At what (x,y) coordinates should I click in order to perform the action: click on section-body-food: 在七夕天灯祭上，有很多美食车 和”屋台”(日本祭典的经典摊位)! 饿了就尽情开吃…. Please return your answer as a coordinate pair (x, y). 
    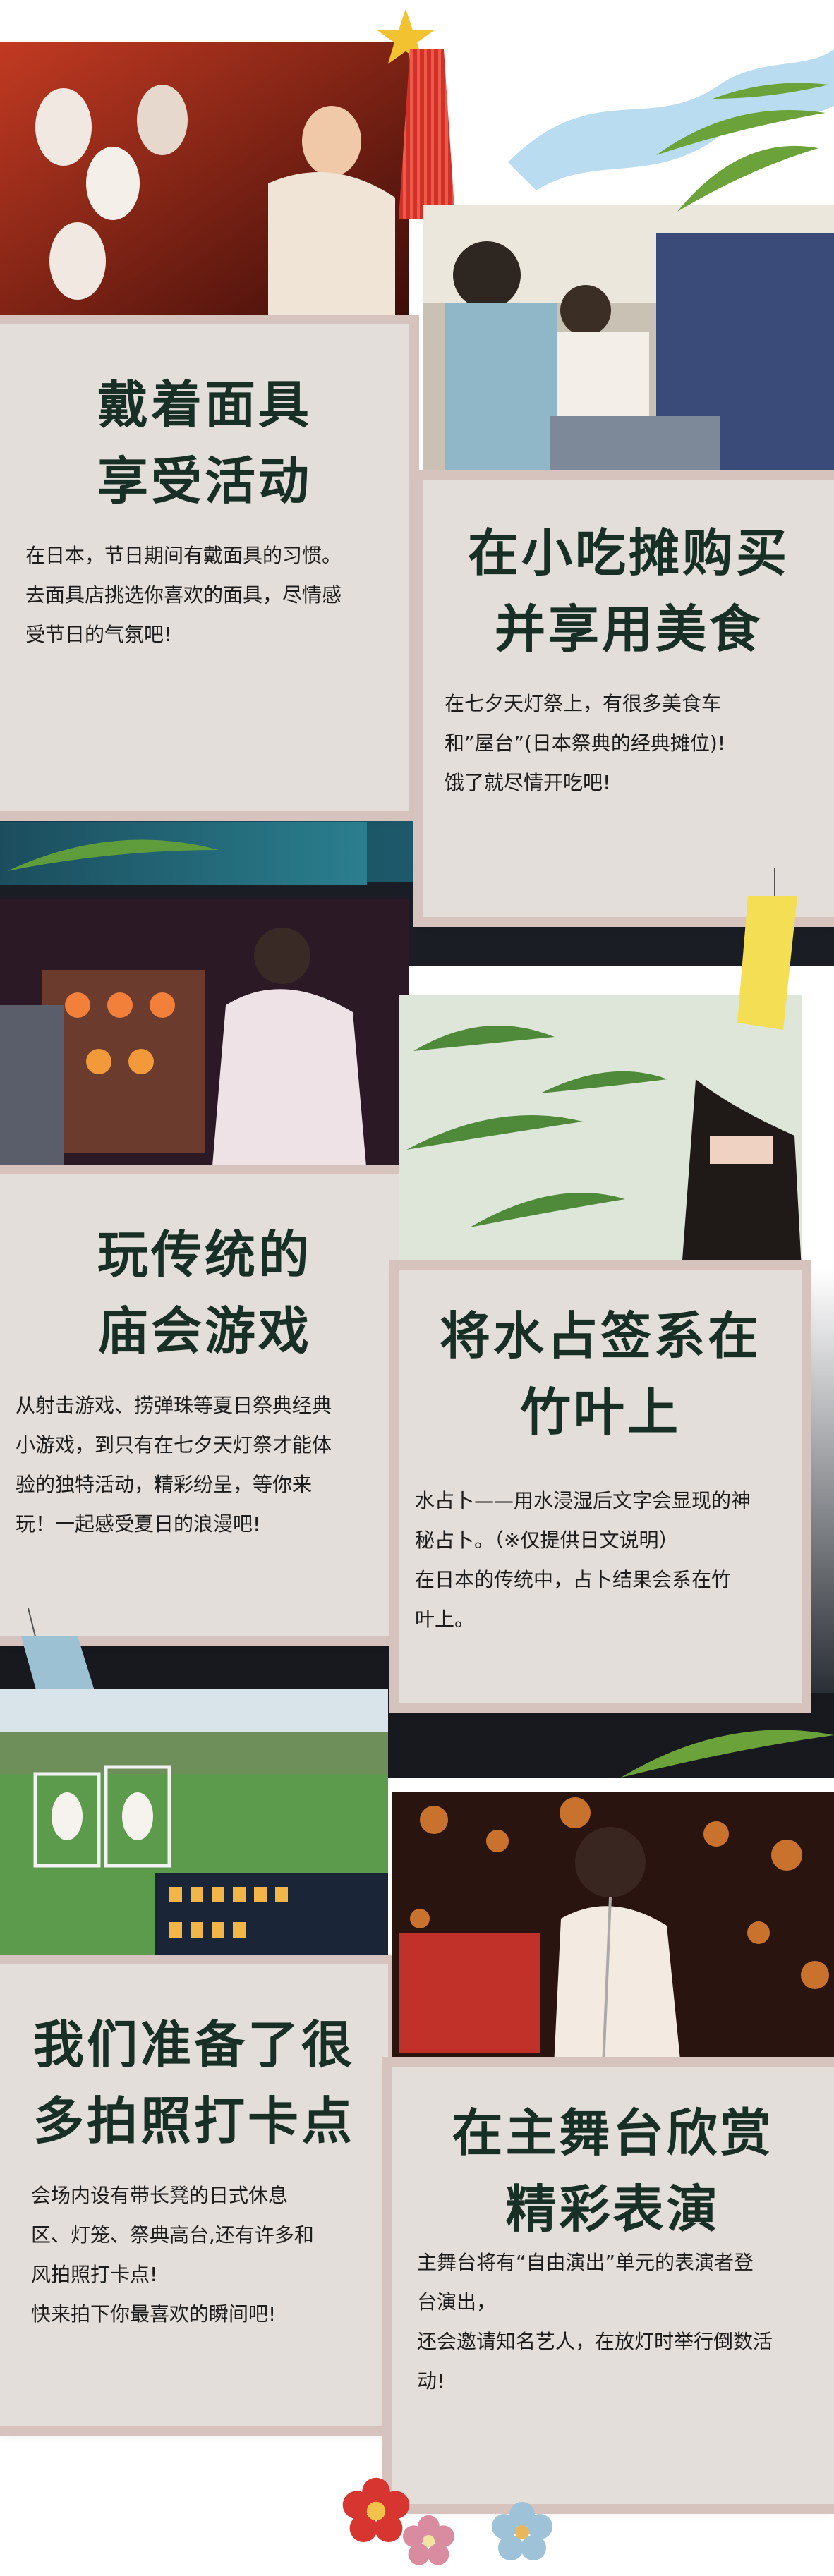
    Looking at the image, I should click on (585, 743).